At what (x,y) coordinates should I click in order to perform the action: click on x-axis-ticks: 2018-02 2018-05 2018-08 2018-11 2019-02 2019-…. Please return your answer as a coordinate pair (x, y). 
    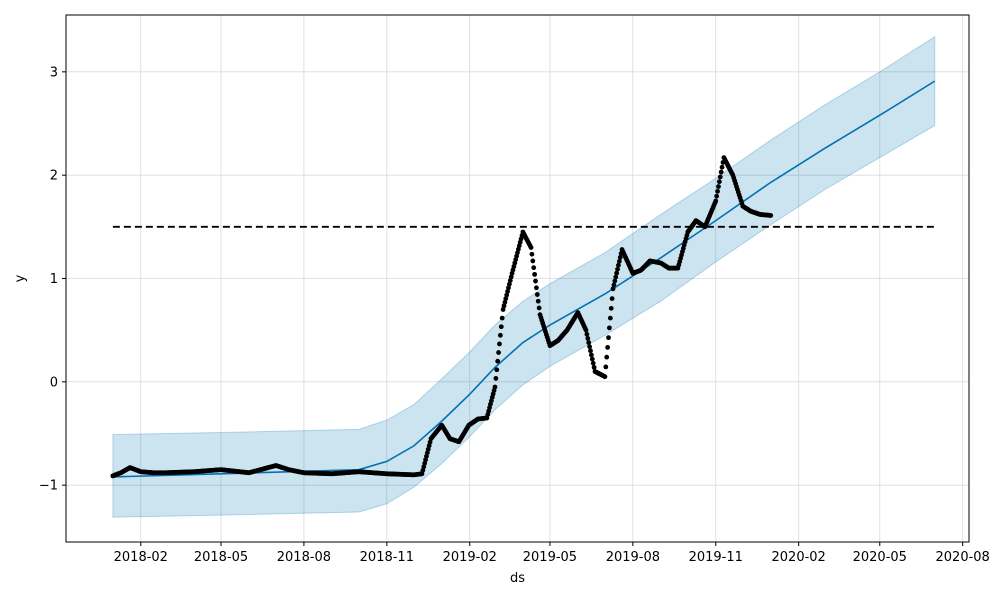
    Looking at the image, I should click on (552, 553).